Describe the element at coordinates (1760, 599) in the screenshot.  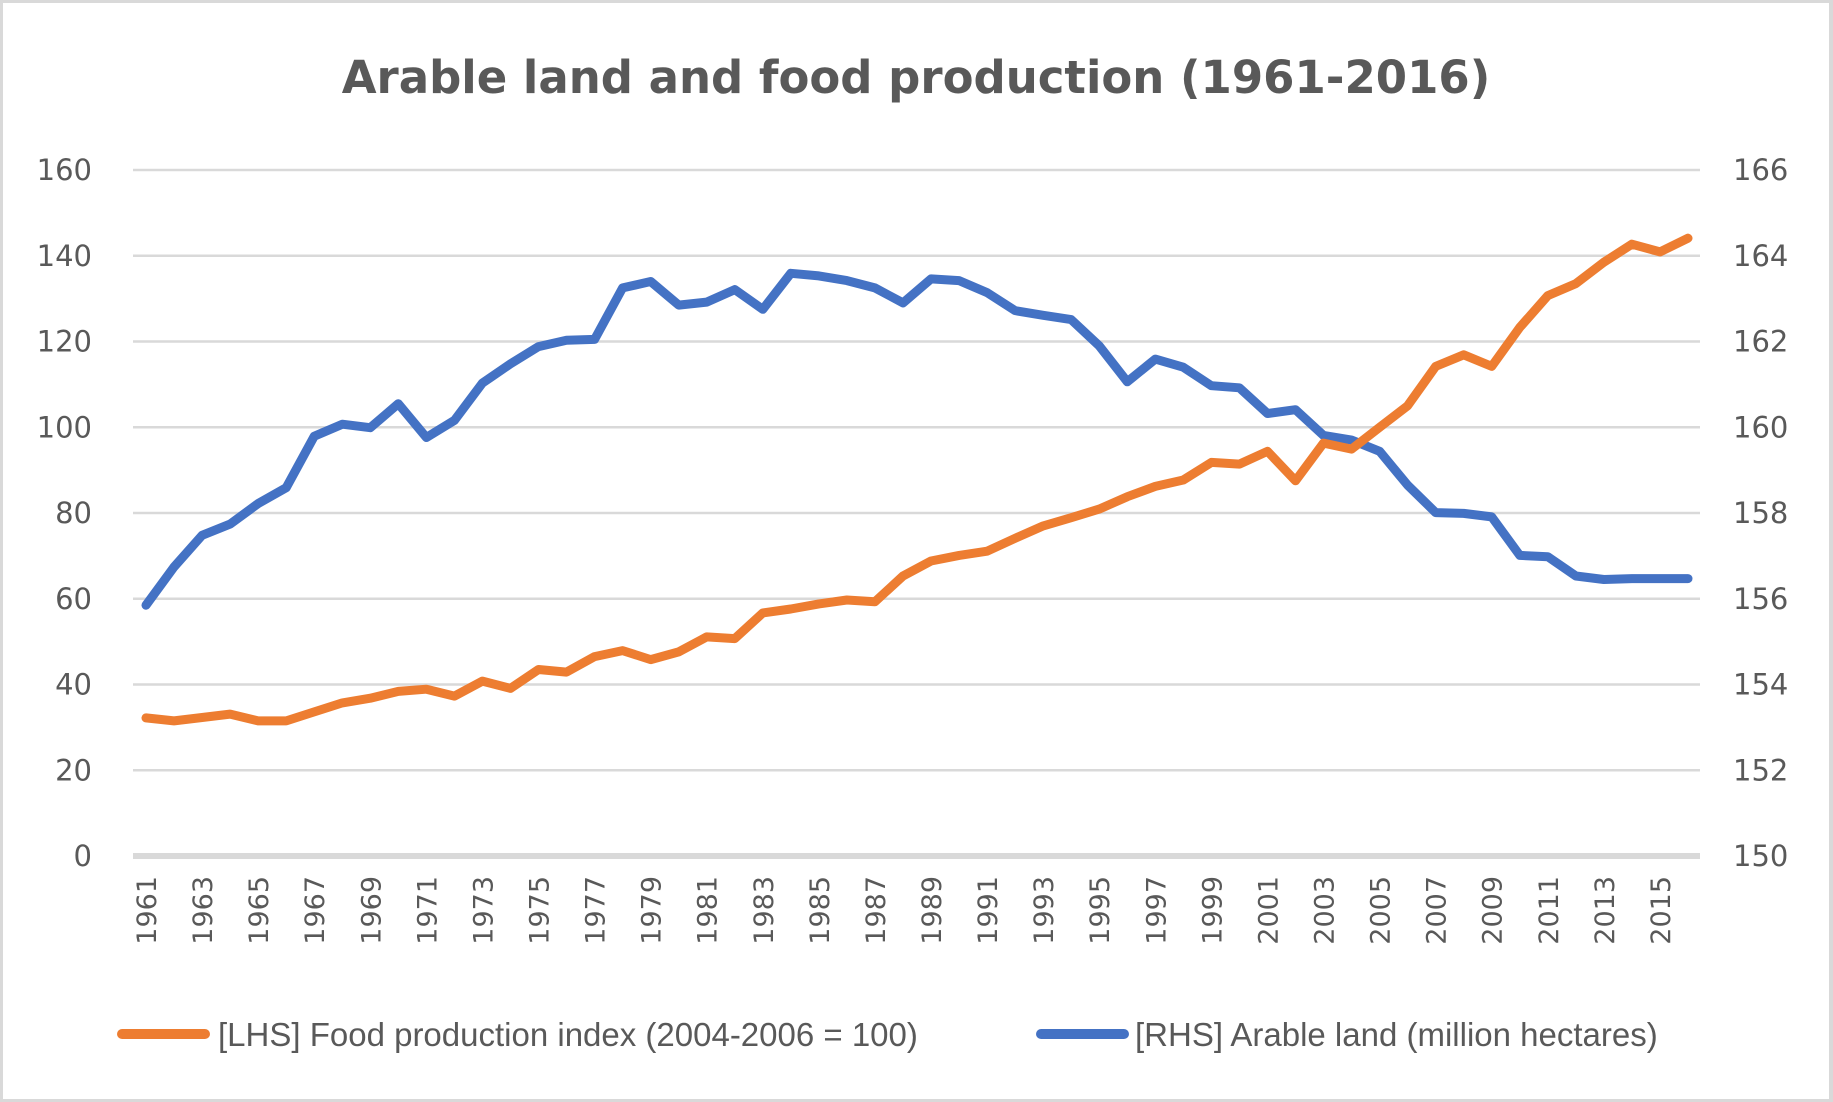
I see `right-tick-label: 156` at that location.